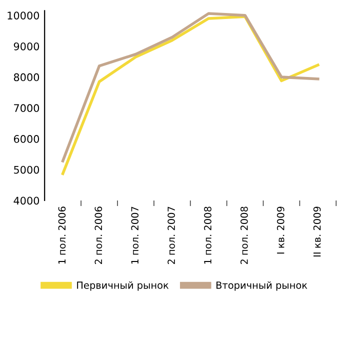 The height and width of the screenshot is (358, 343). What do you see at coordinates (27, 108) in the screenshot?
I see `y-tick-label: 7000` at bounding box center [27, 108].